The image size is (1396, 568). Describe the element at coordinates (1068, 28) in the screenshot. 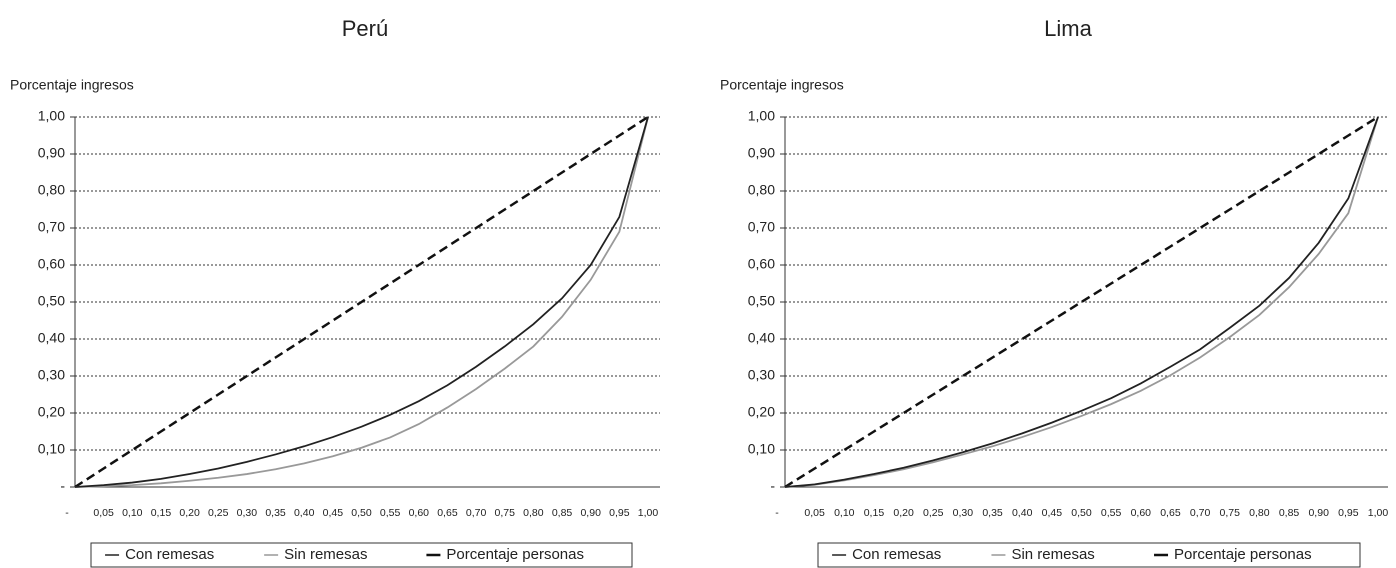

I see `chart-title: Lima` at that location.